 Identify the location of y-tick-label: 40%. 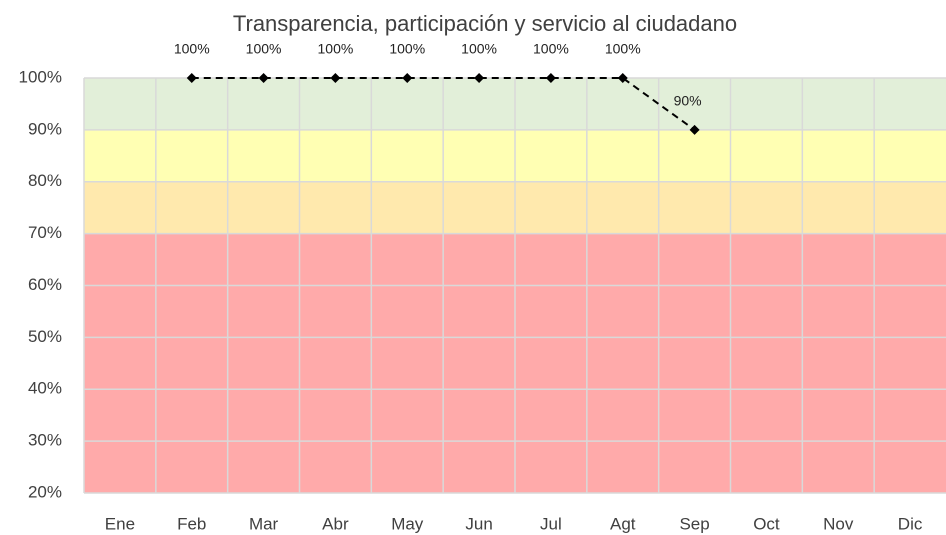
(45, 388).